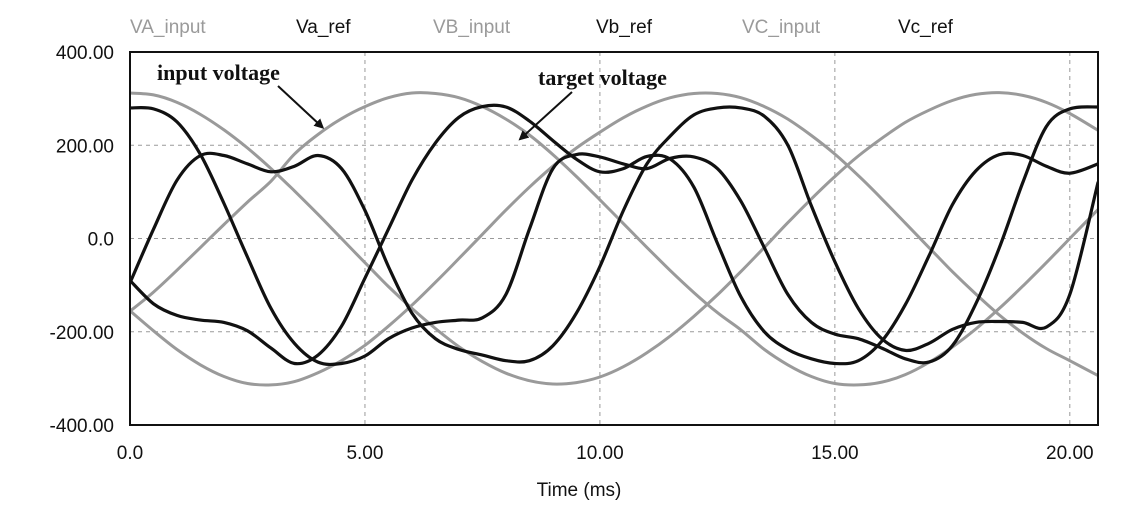 The height and width of the screenshot is (507, 1126). Describe the element at coordinates (602, 77) in the screenshot. I see `annotation-label: target voltage` at that location.